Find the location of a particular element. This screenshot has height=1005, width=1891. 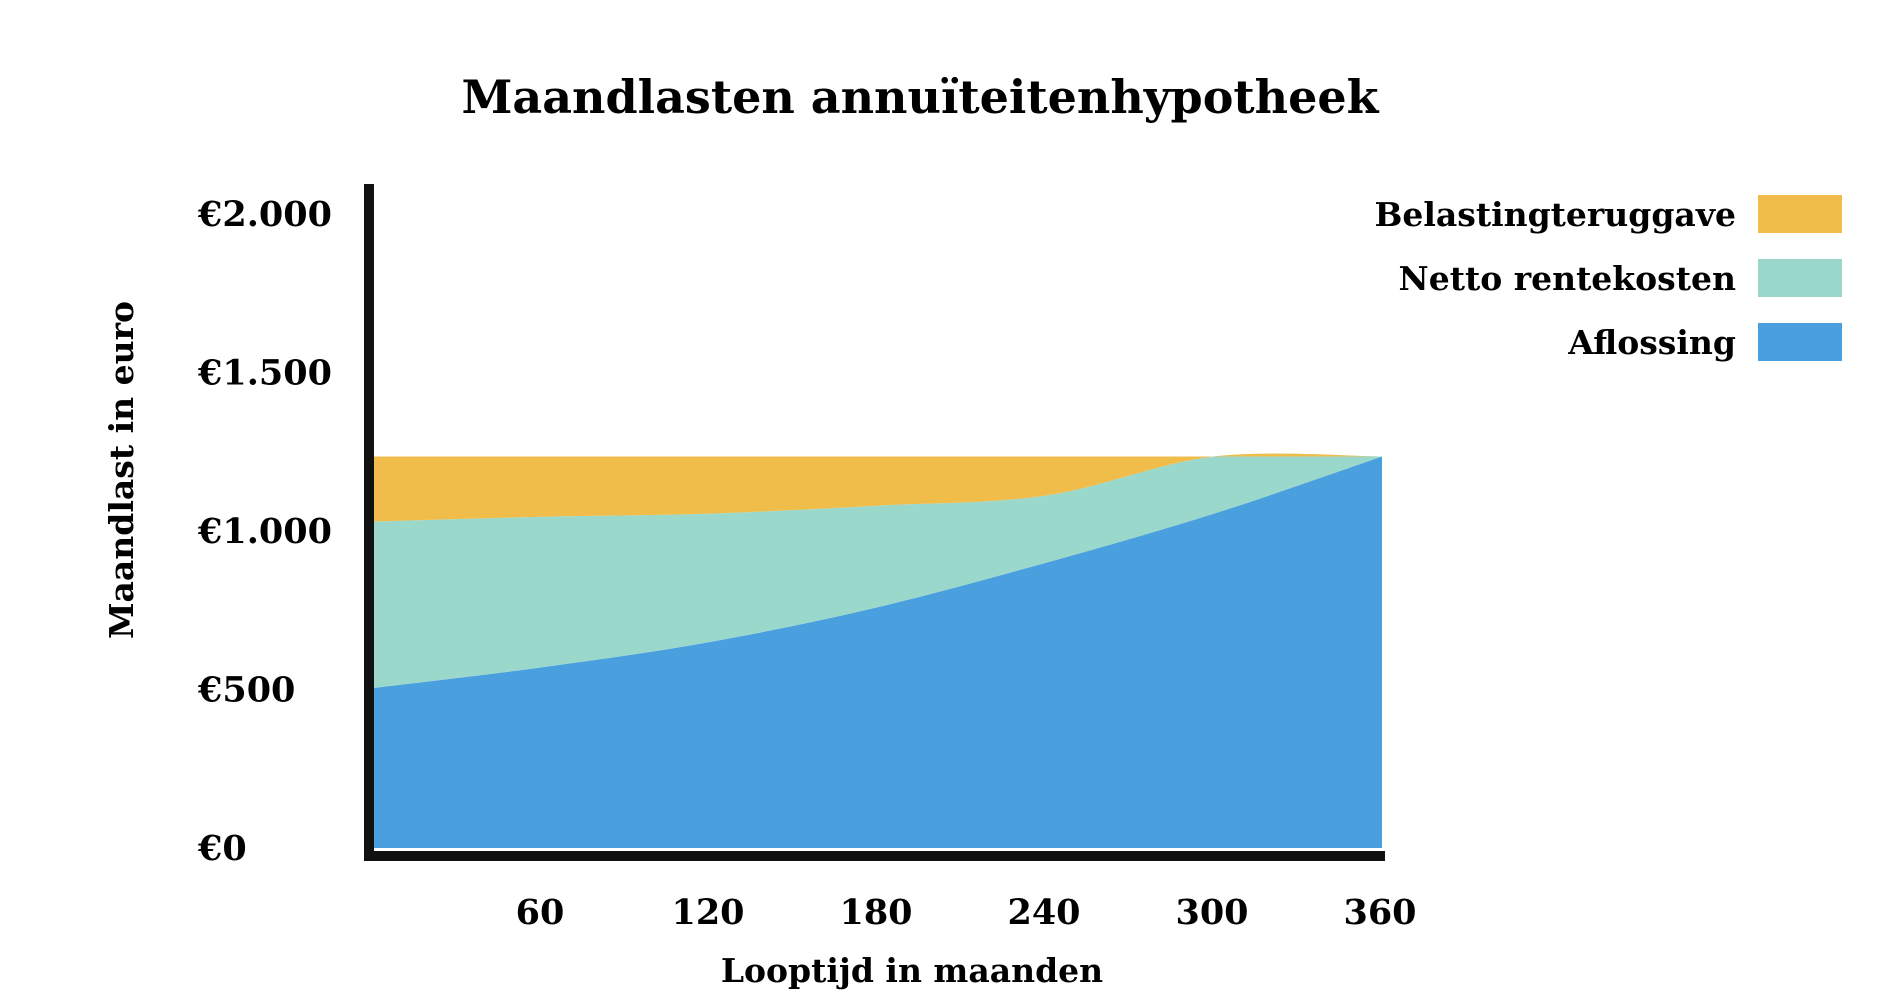

chart-title: Maandlasten annuïteitenhypotheek is located at coordinates (921, 97).